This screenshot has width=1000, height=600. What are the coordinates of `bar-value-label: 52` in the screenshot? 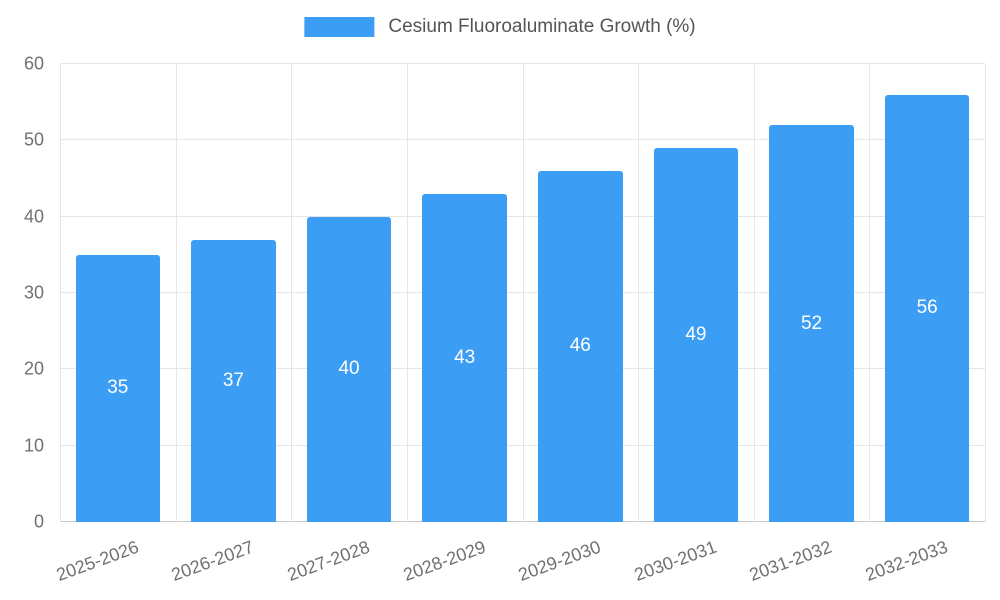 It's located at (811, 323).